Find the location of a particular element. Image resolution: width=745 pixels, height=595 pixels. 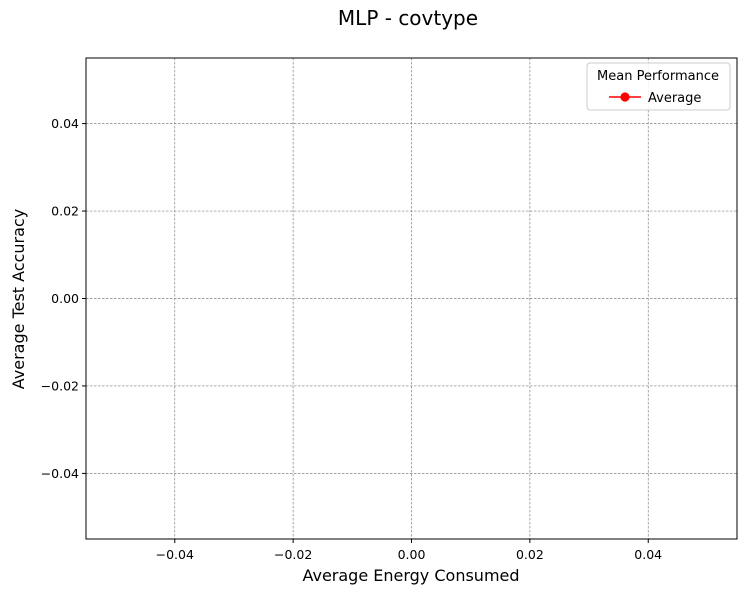

x-tick-label: 0.00 is located at coordinates (412, 554).